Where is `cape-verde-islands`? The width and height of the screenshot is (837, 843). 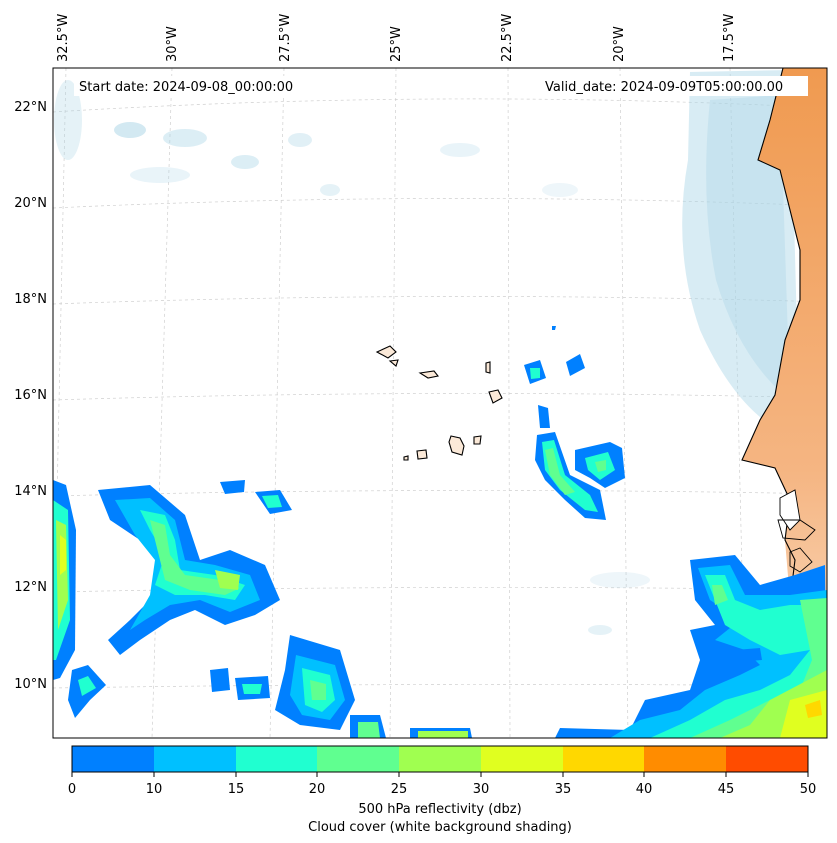 cape-verde-islands is located at coordinates (439, 403).